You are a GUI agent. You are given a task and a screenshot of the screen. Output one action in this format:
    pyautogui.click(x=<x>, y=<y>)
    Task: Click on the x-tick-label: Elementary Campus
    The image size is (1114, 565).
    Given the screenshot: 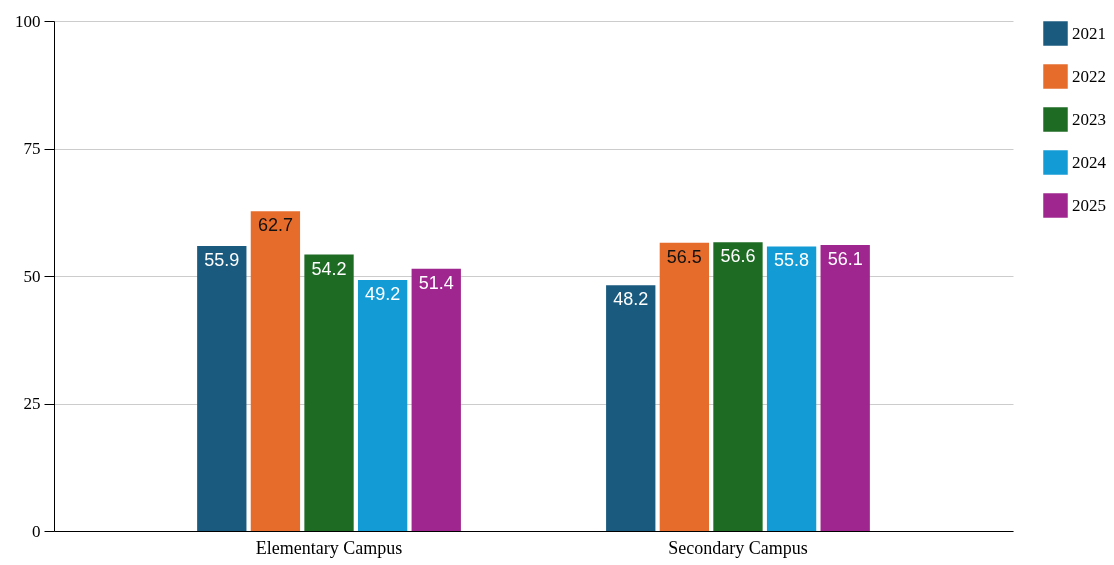 What is the action you would take?
    pyautogui.click(x=329, y=547)
    